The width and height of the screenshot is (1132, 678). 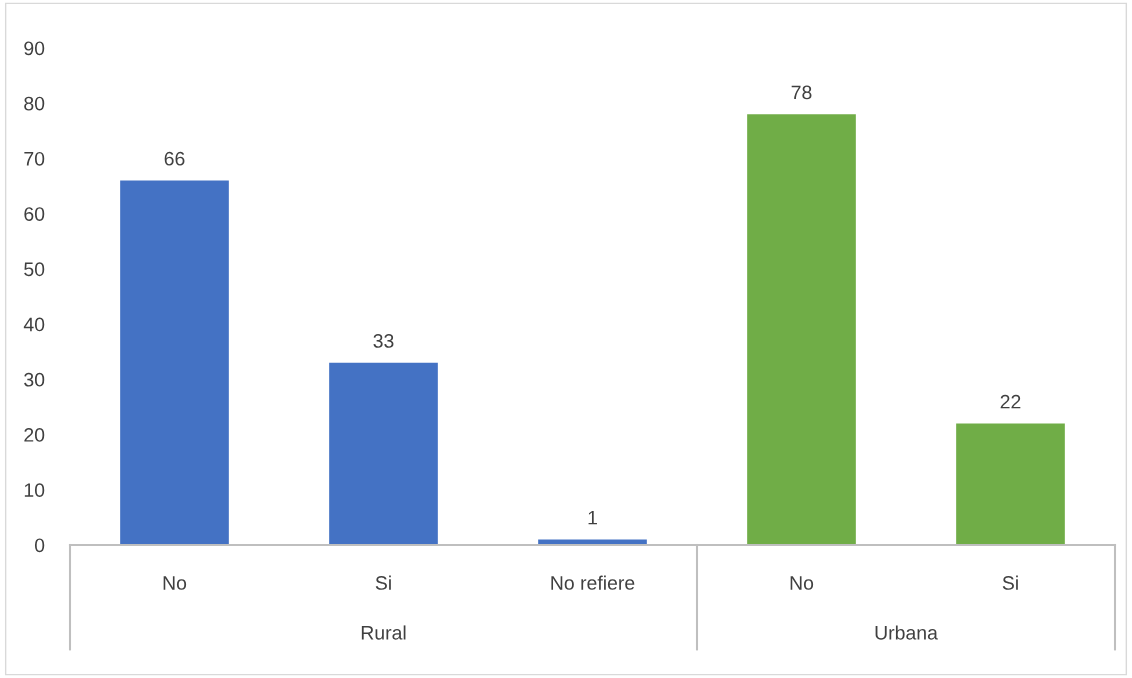 What do you see at coordinates (593, 582) in the screenshot?
I see `x-tick-label: No refiere` at bounding box center [593, 582].